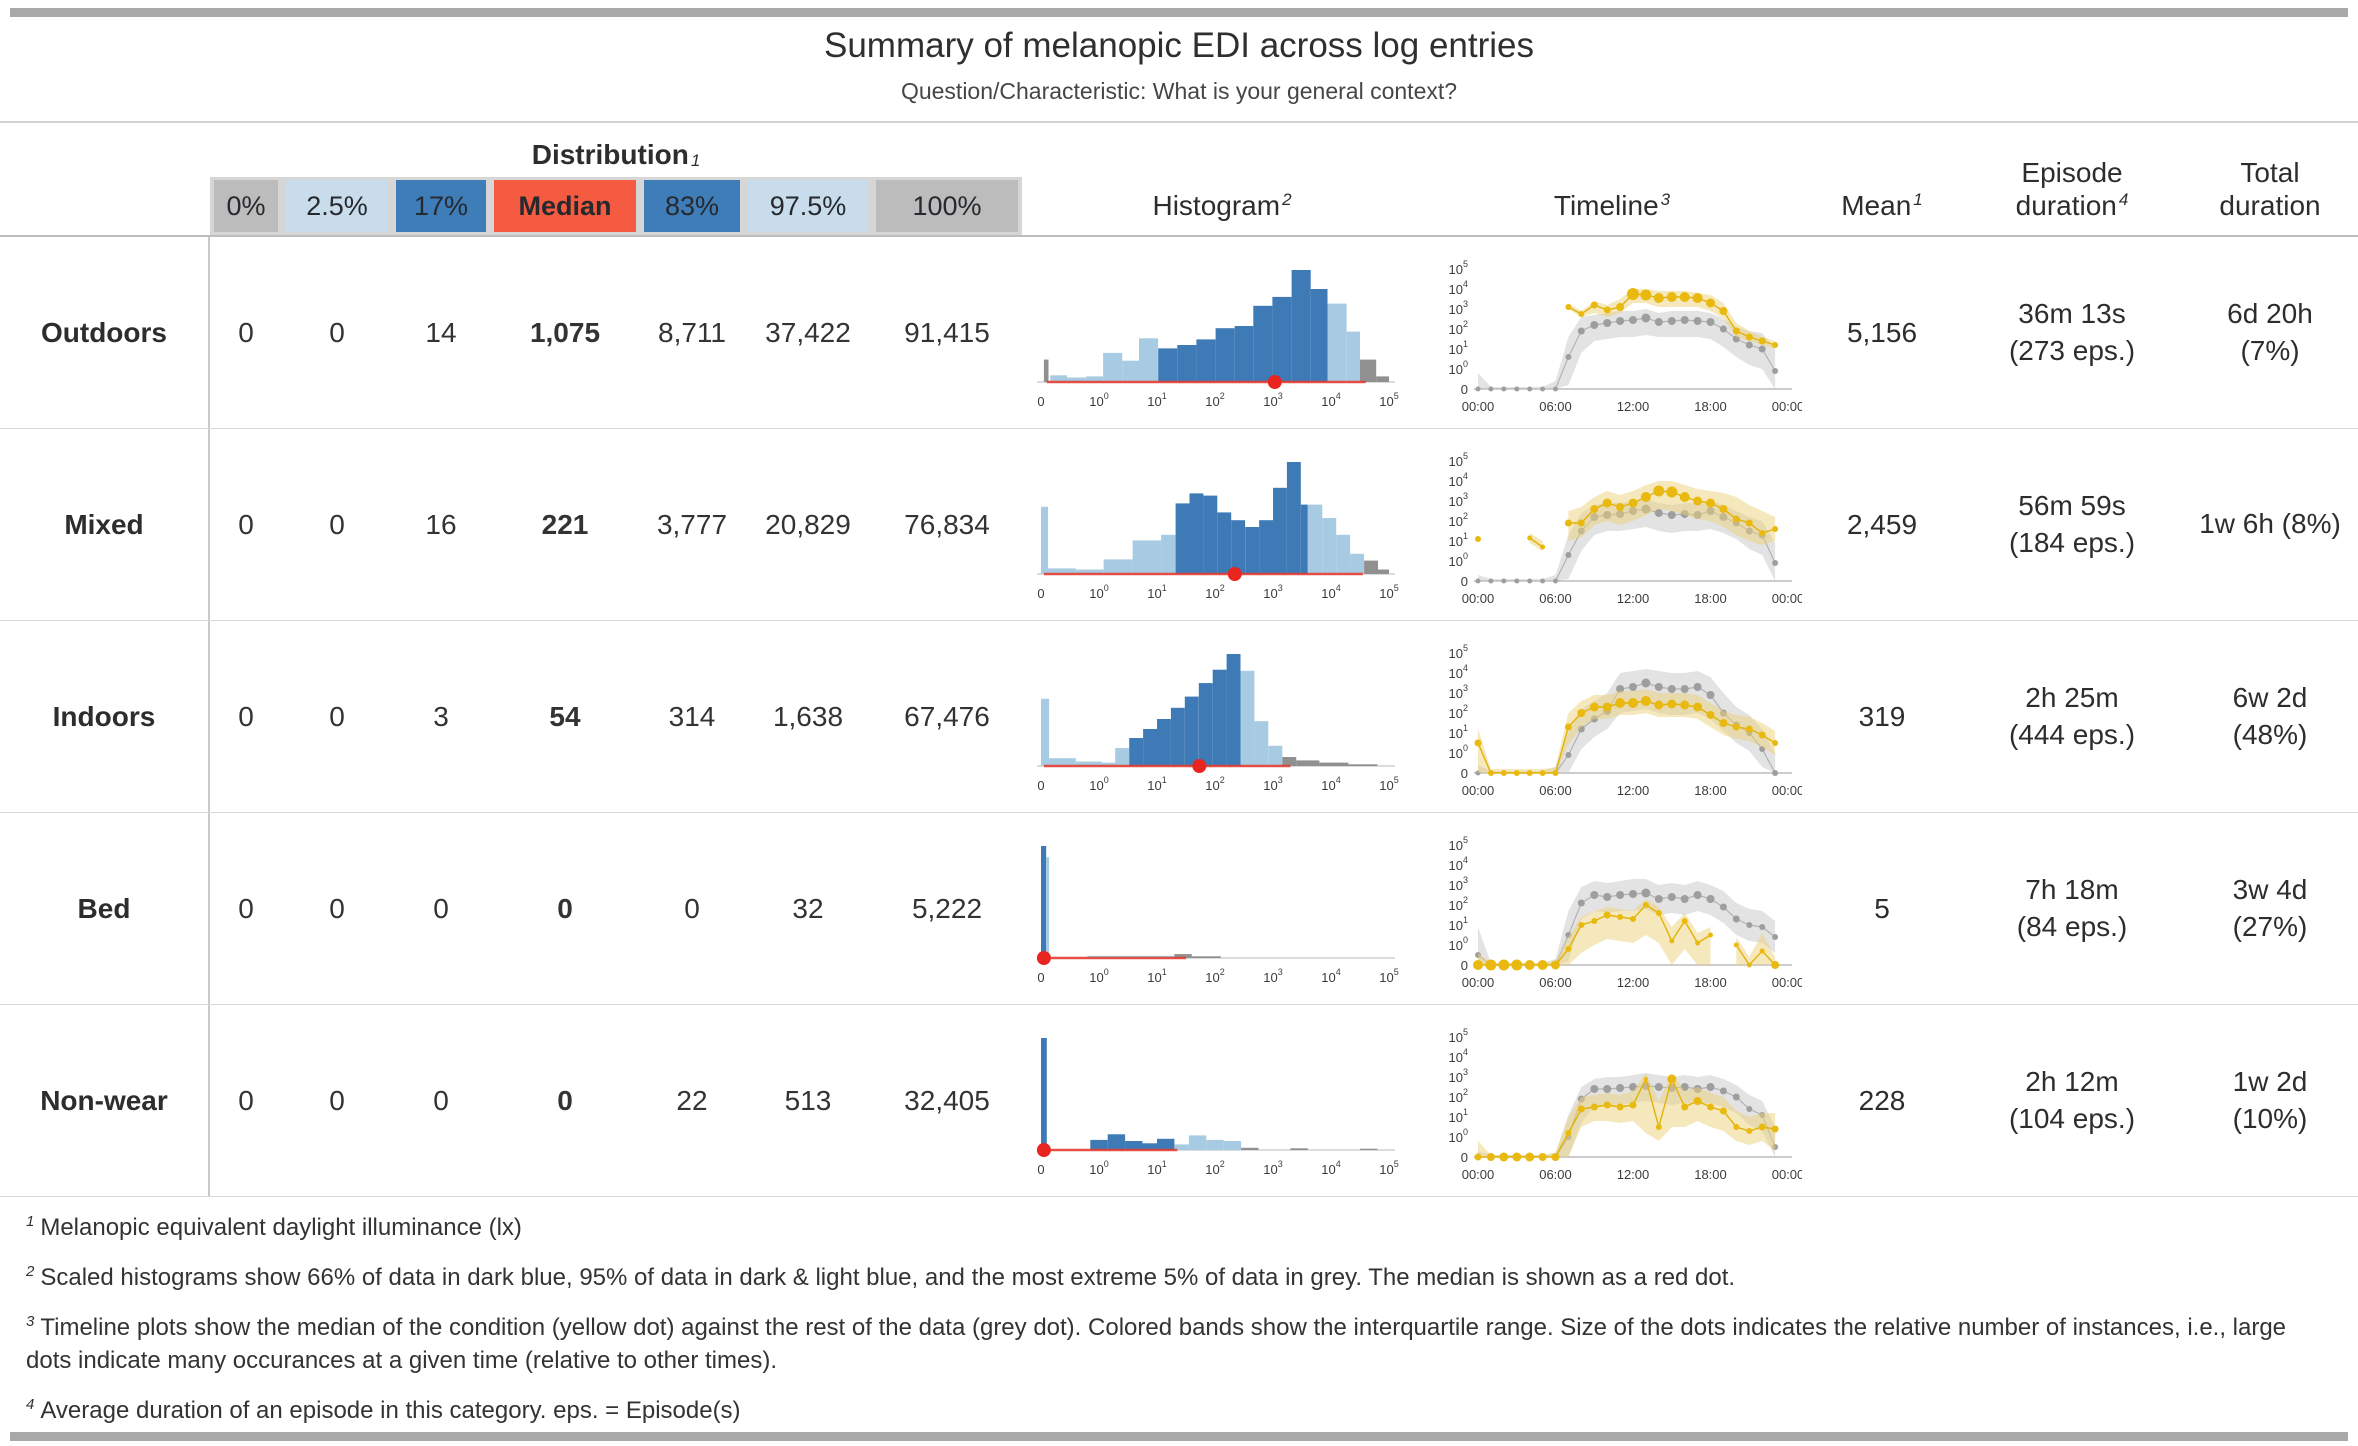 The height and width of the screenshot is (1446, 2358). I want to click on percentile-value-17pct: 0, so click(441, 1100).